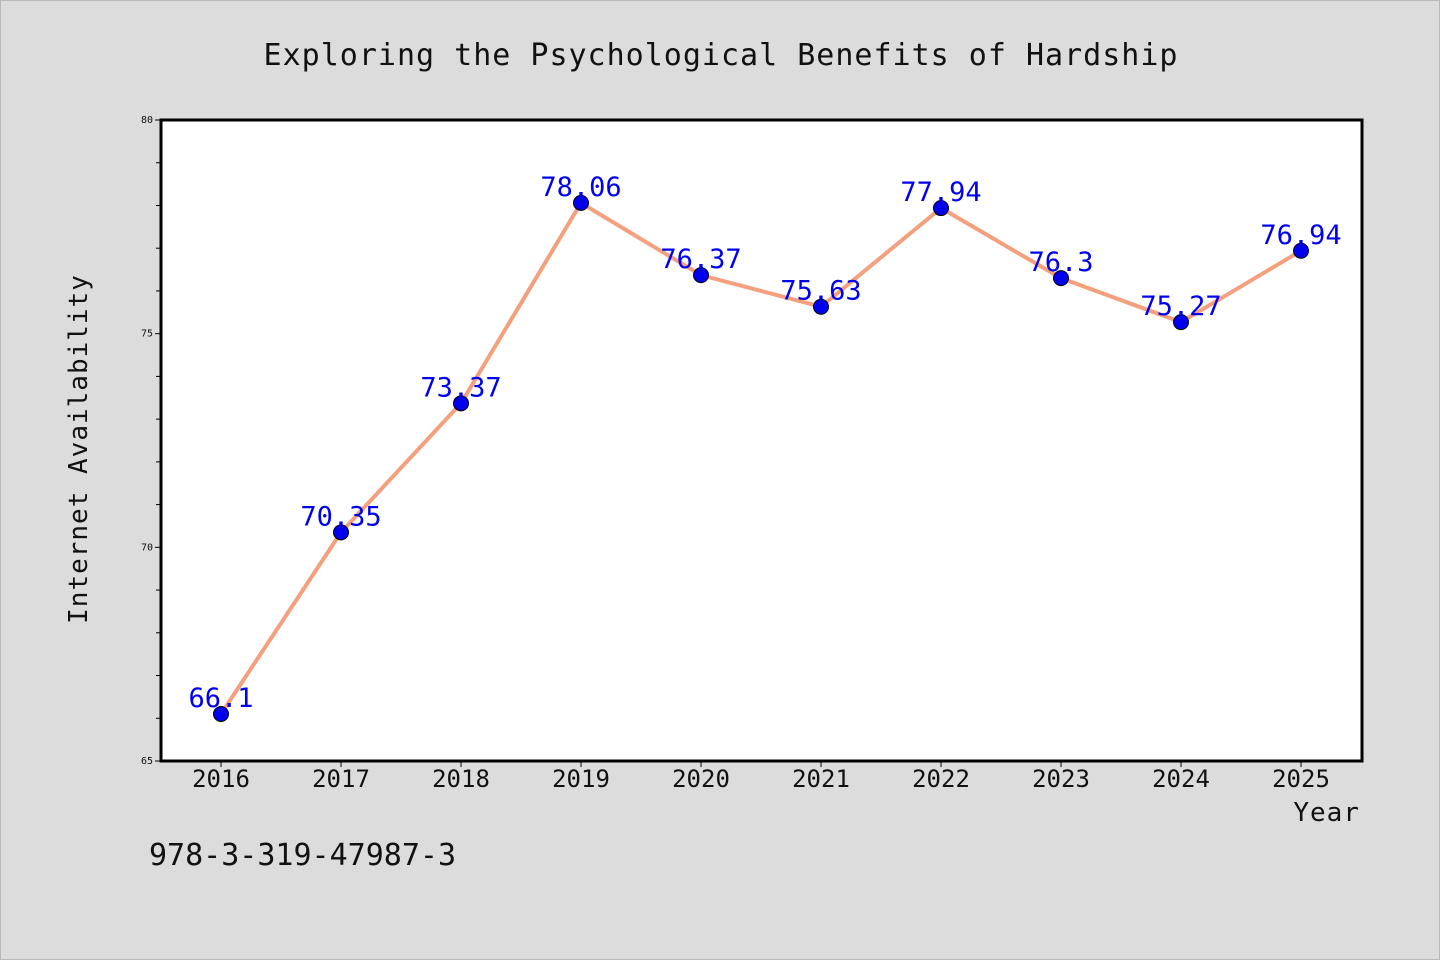 This screenshot has width=1440, height=960. What do you see at coordinates (581, 779) in the screenshot?
I see `x-tick-label: 2019` at bounding box center [581, 779].